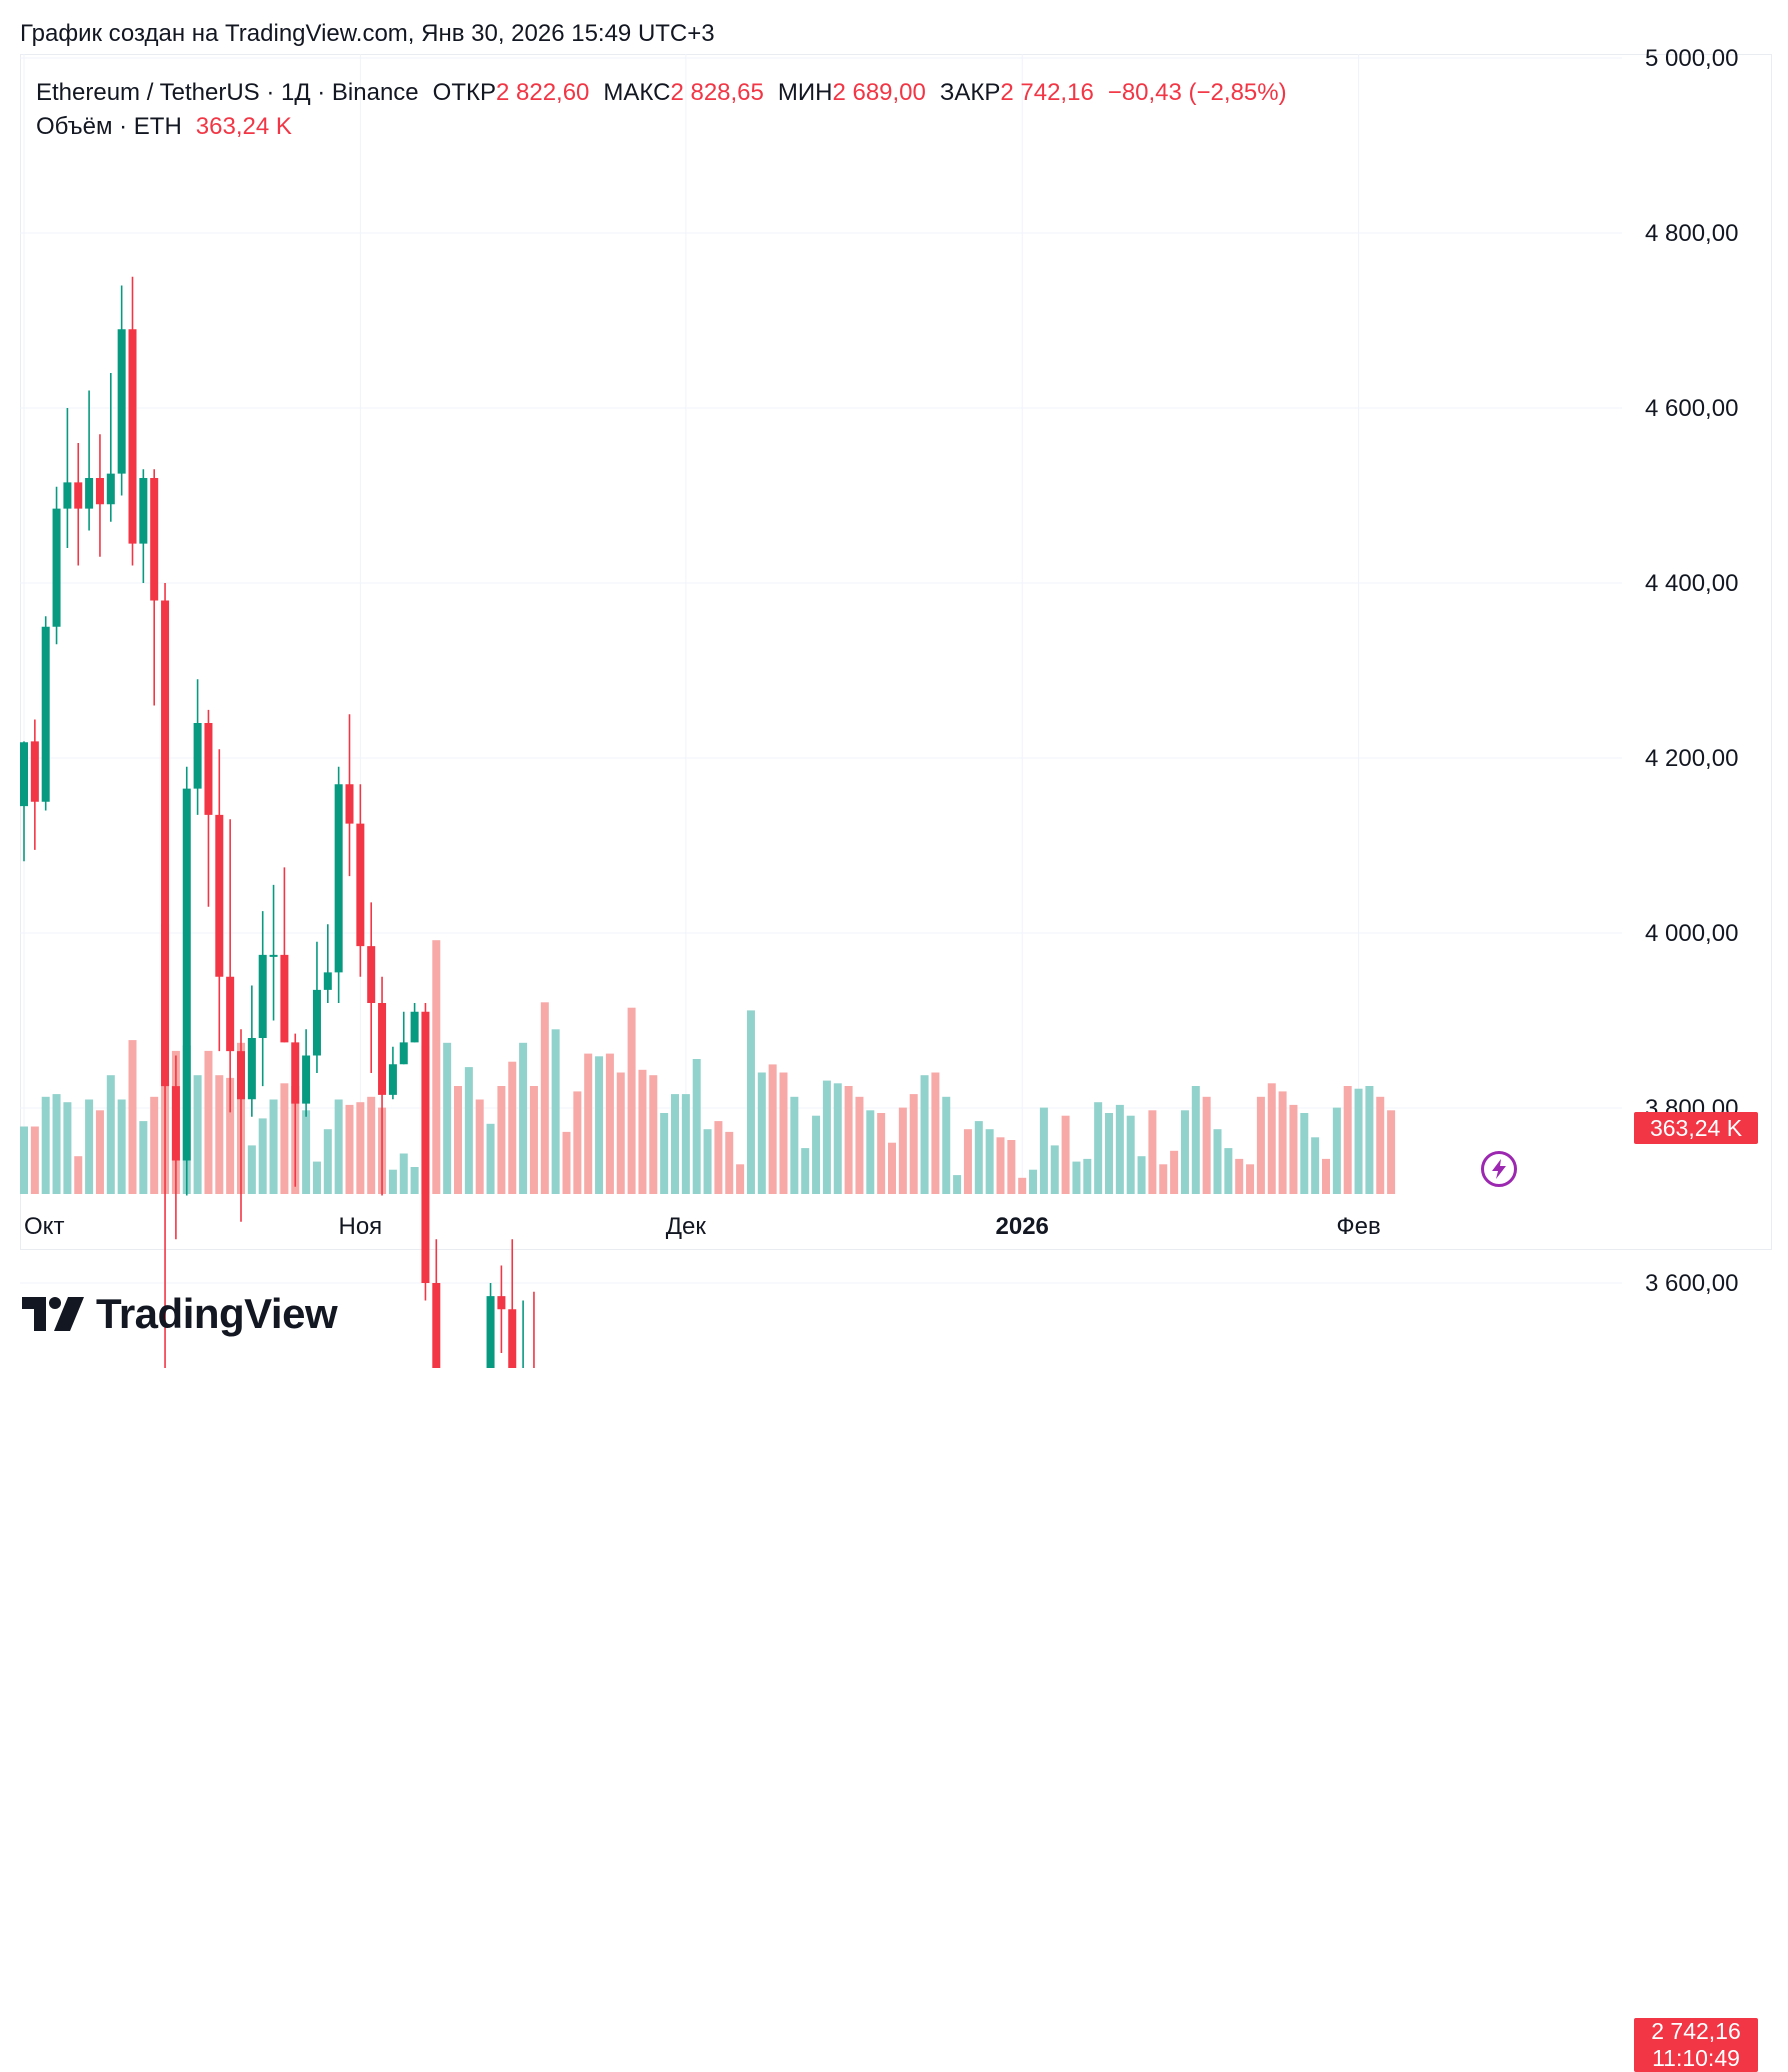  I want to click on flash-button, so click(1499, 1169).